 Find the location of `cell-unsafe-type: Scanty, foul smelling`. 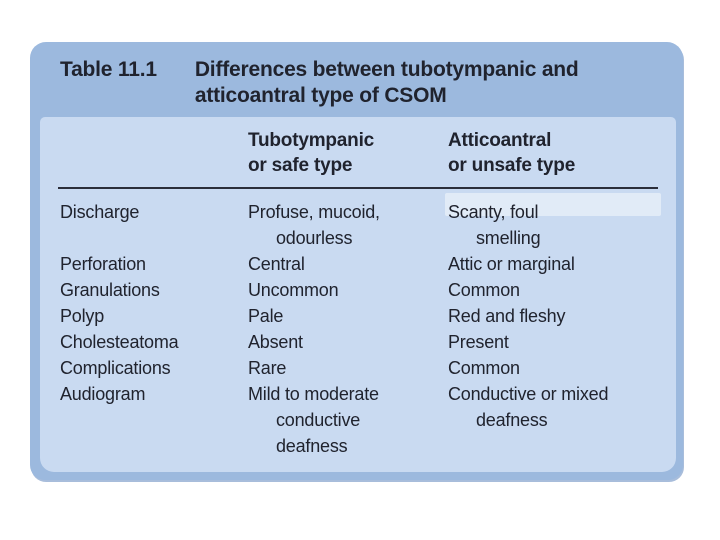

cell-unsafe-type: Scanty, foul smelling is located at coordinates (562, 225).